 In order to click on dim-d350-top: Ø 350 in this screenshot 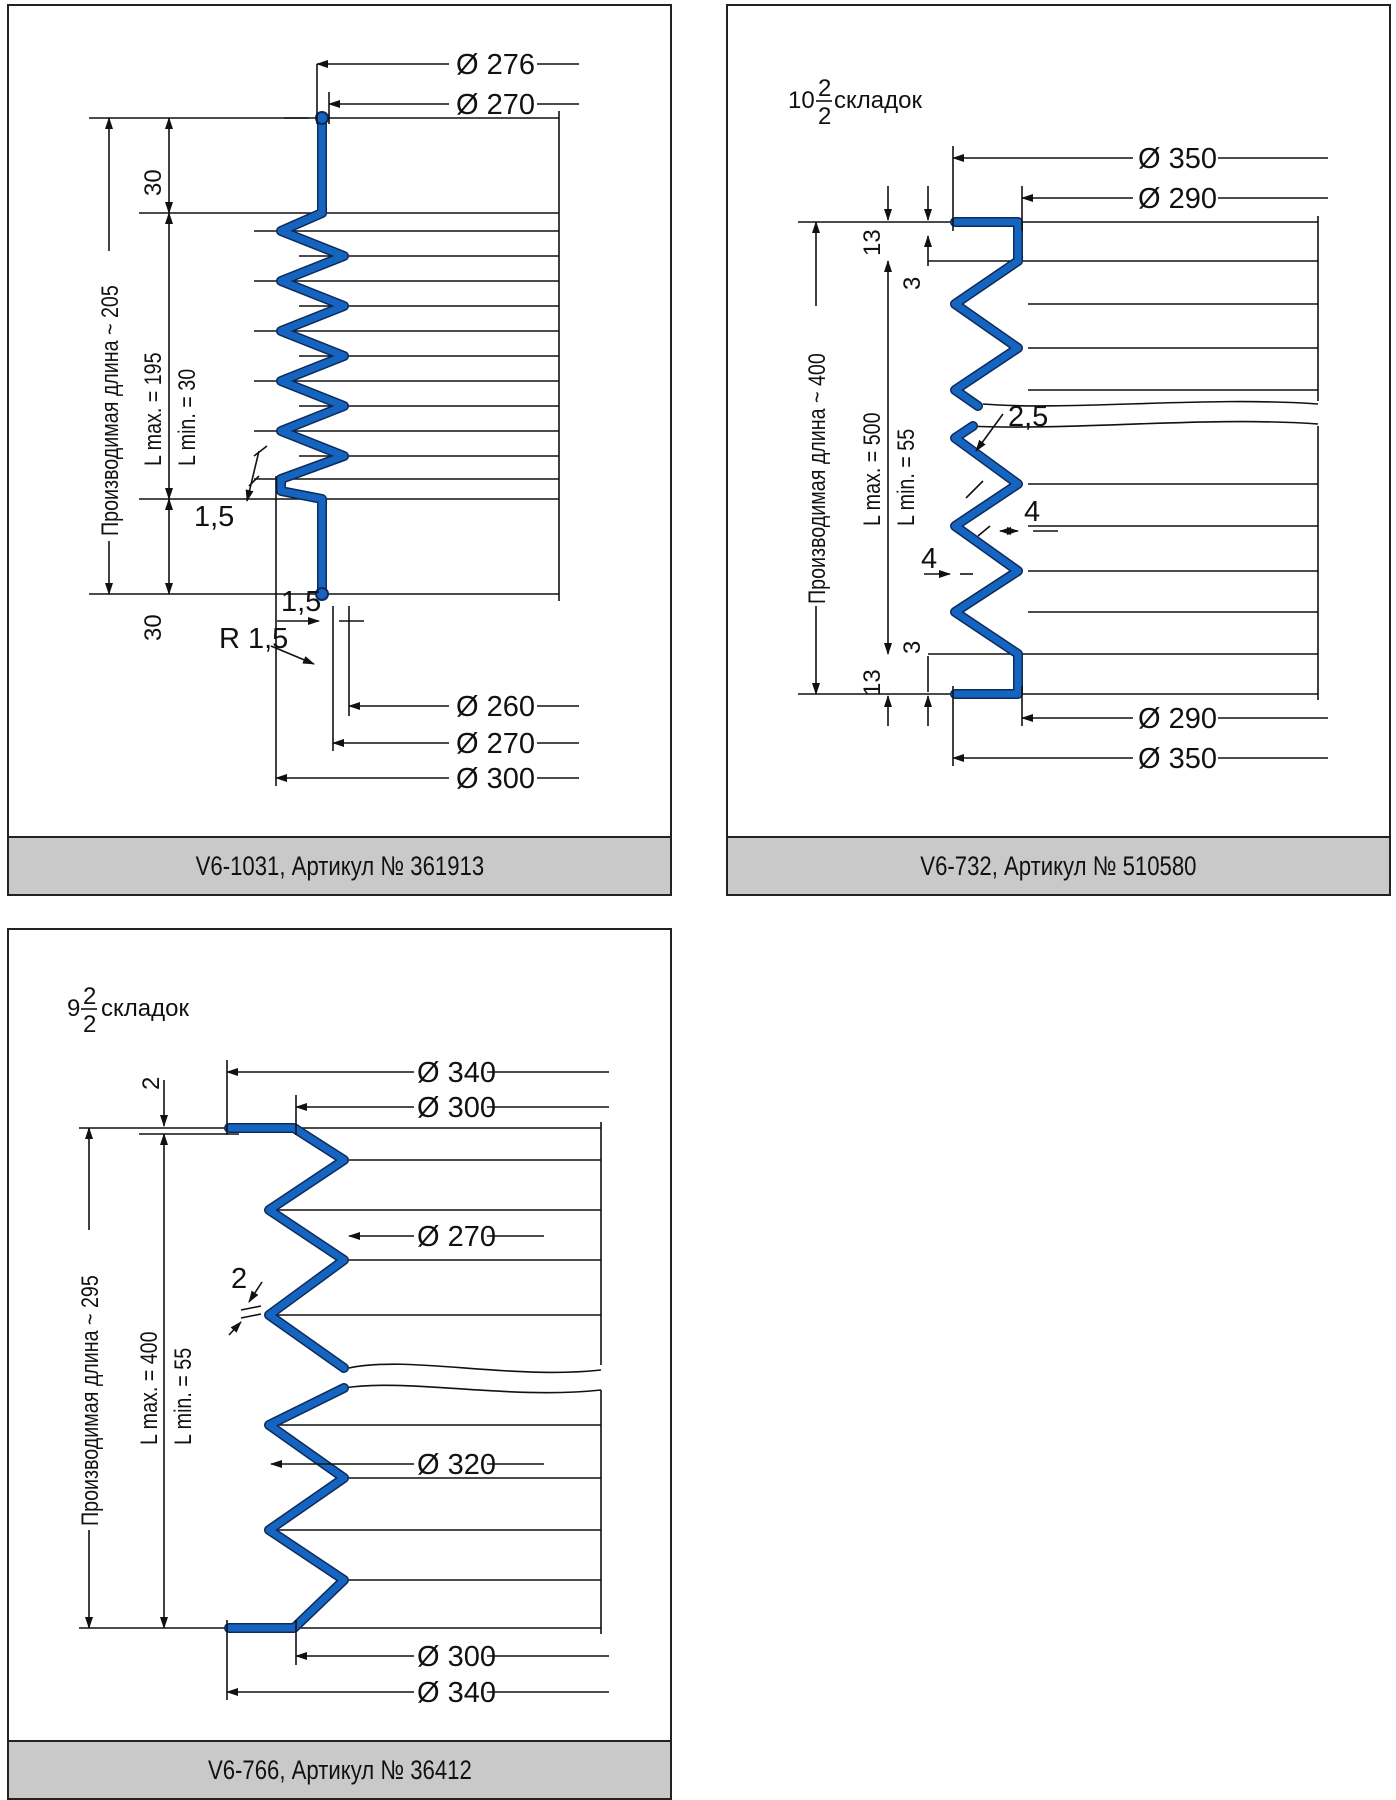, I will do `click(1177, 159)`.